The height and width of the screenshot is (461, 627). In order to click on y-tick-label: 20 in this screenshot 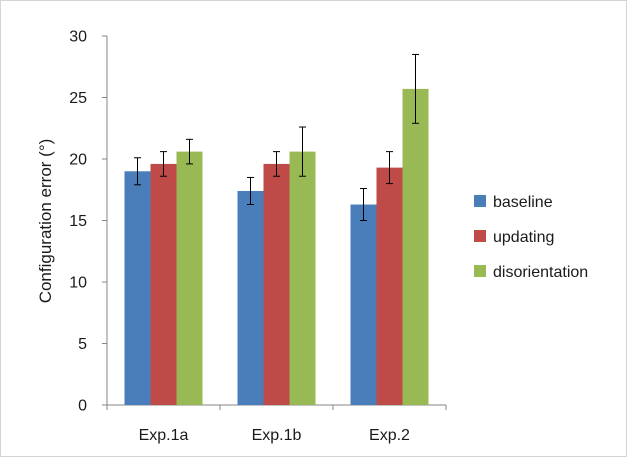, I will do `click(78, 160)`.